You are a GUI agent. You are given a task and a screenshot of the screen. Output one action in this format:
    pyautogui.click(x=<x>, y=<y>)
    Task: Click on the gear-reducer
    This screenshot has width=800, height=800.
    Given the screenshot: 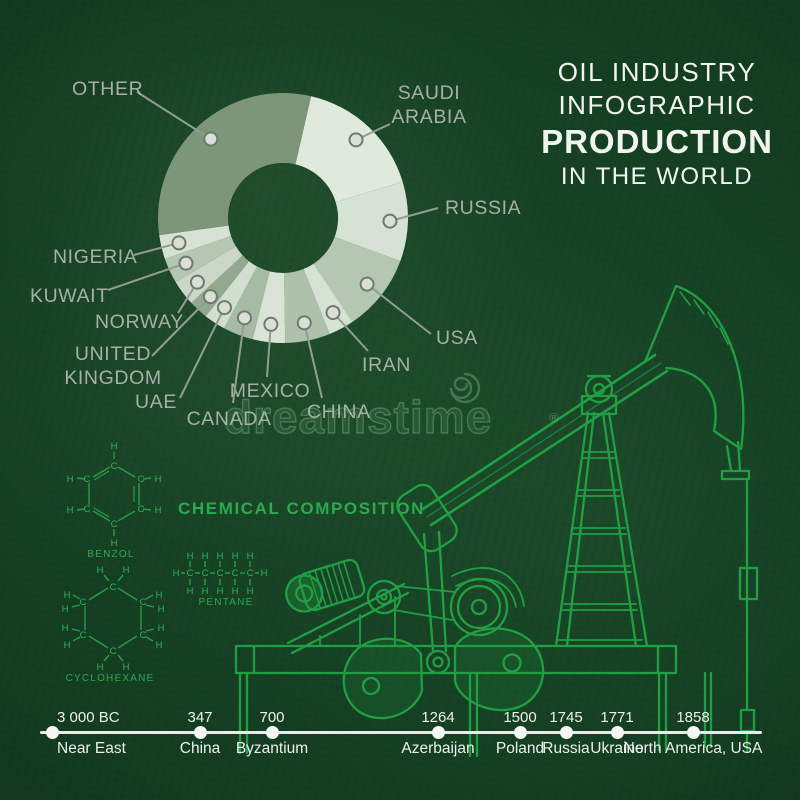 What is the action you would take?
    pyautogui.click(x=487, y=602)
    